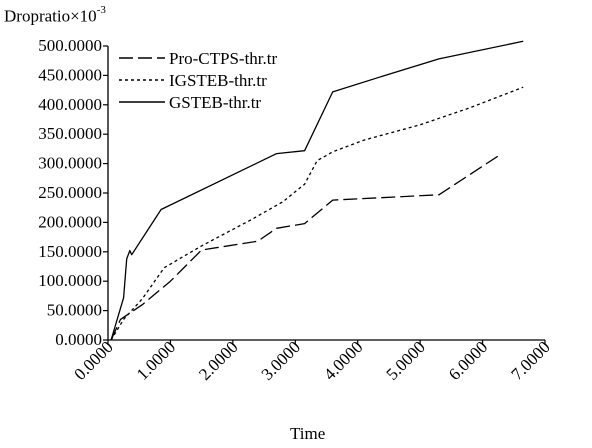  What do you see at coordinates (70, 221) in the screenshot?
I see `y-tick-label: 200.0000` at bounding box center [70, 221].